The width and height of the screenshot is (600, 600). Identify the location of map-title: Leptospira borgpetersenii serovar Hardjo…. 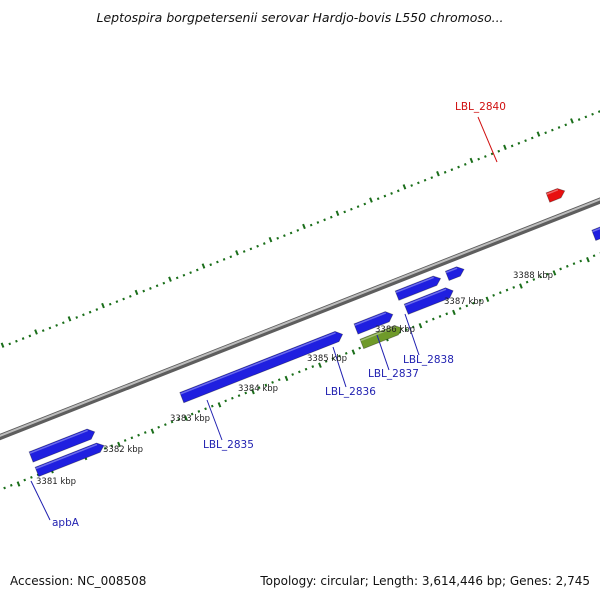
(300, 17).